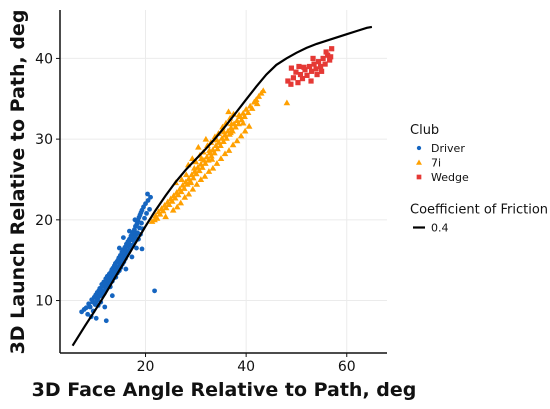  I want to click on y-tick-label: 10, so click(44, 302).